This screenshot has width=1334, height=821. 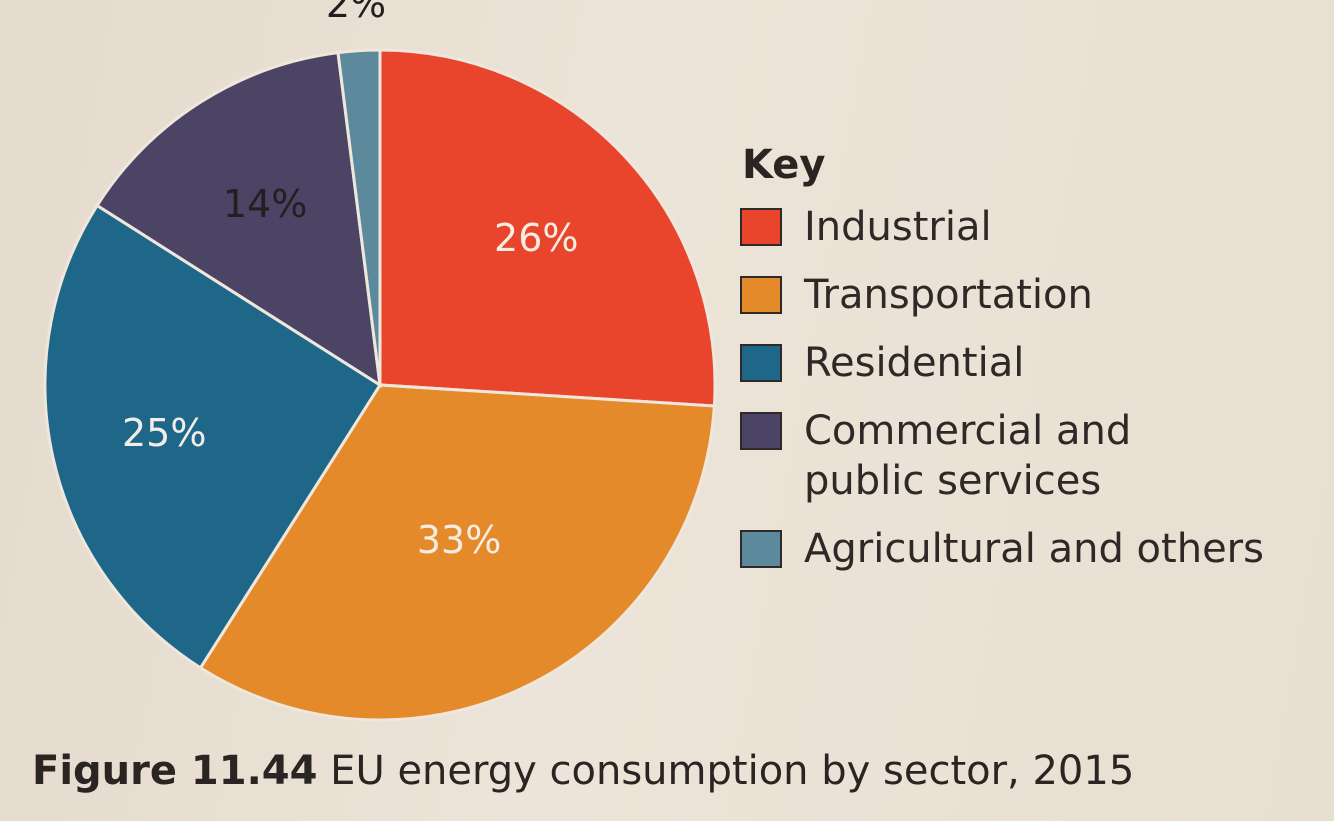 I want to click on pie-slice-agricultural, so click(x=359, y=217).